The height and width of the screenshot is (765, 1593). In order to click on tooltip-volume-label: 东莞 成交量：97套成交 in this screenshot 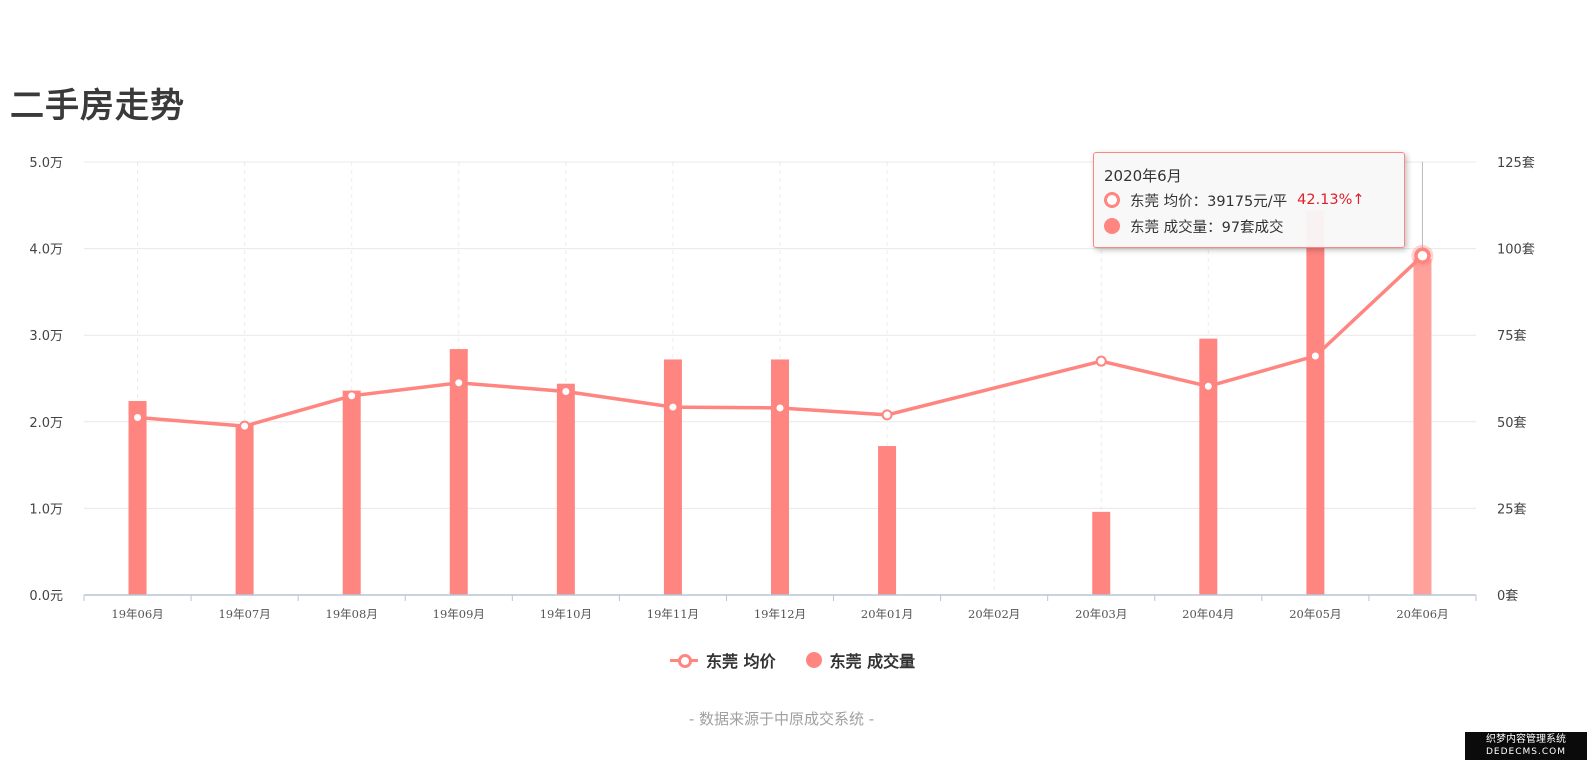, I will do `click(1207, 227)`.